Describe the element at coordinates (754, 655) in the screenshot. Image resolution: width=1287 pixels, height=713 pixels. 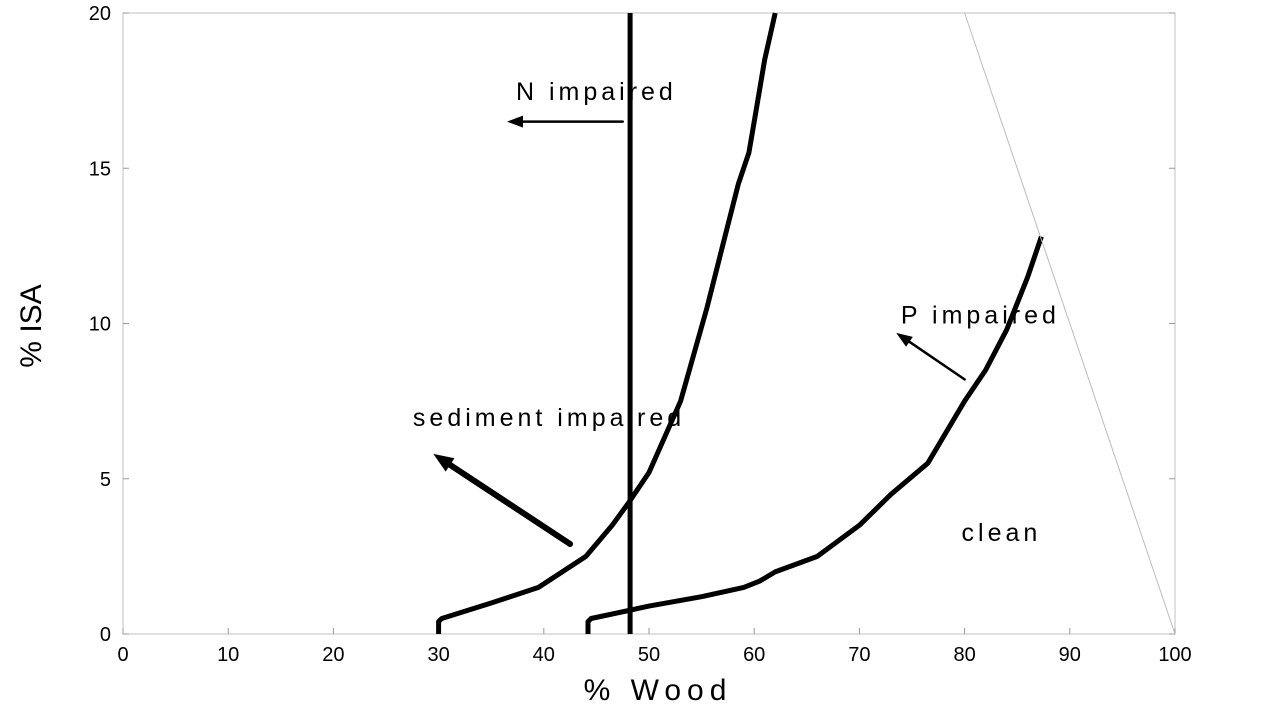
I see `x-tick-label-6: 60` at that location.